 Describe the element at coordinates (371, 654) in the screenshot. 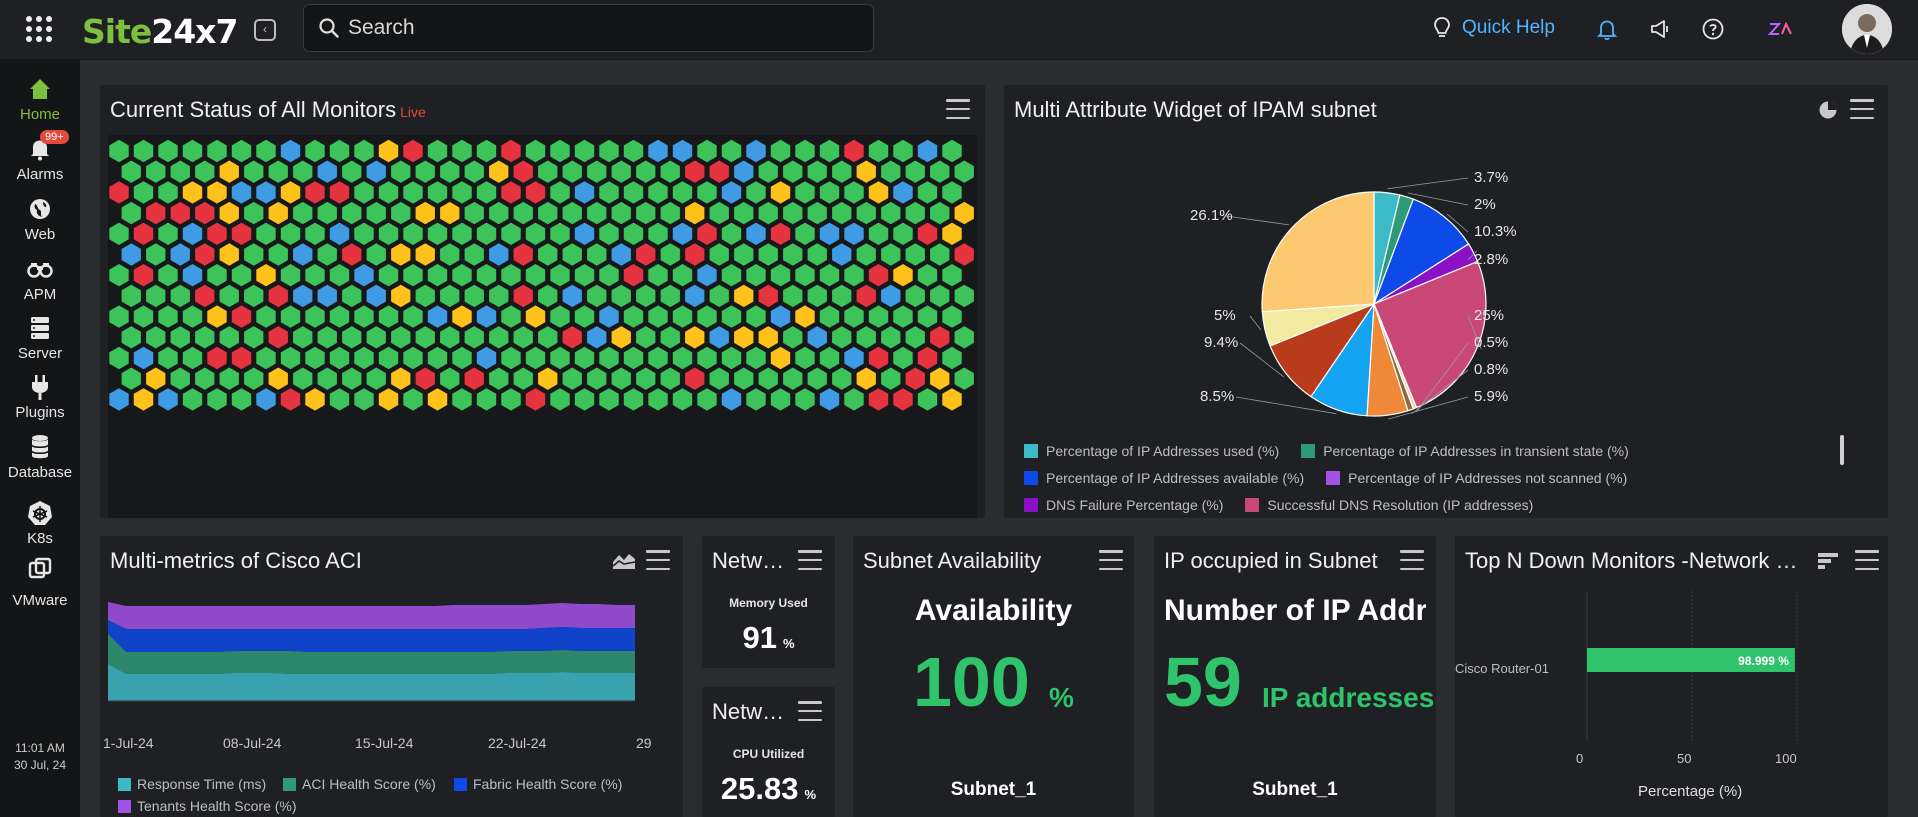

I see `area-series` at that location.